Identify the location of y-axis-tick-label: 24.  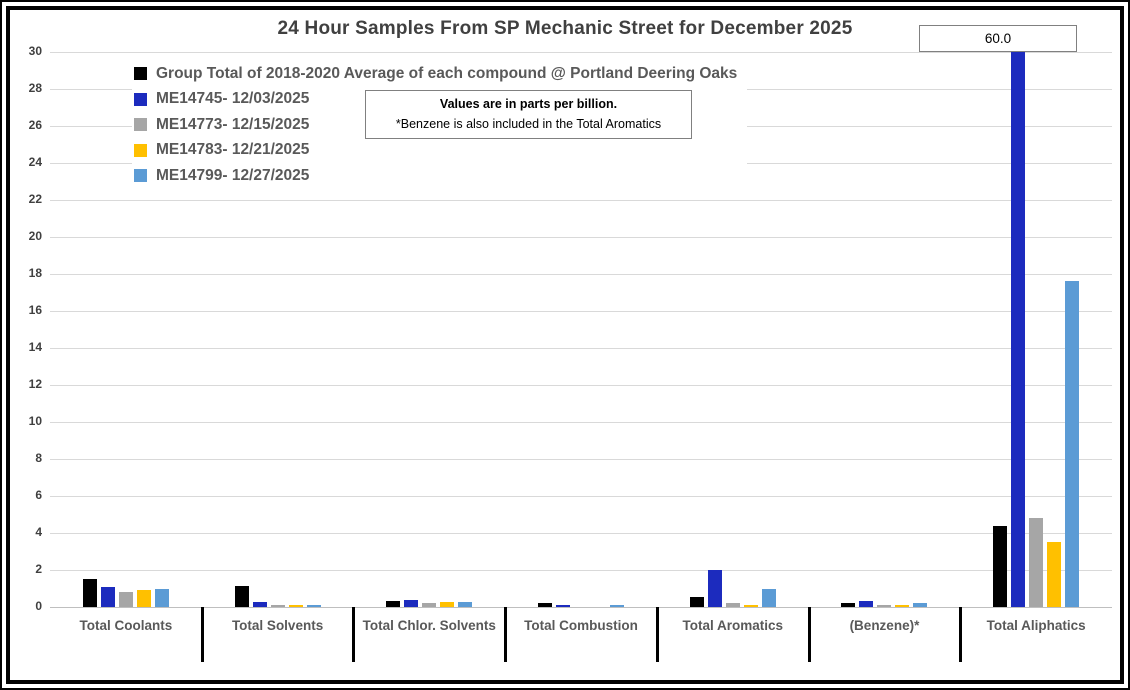
(35, 162).